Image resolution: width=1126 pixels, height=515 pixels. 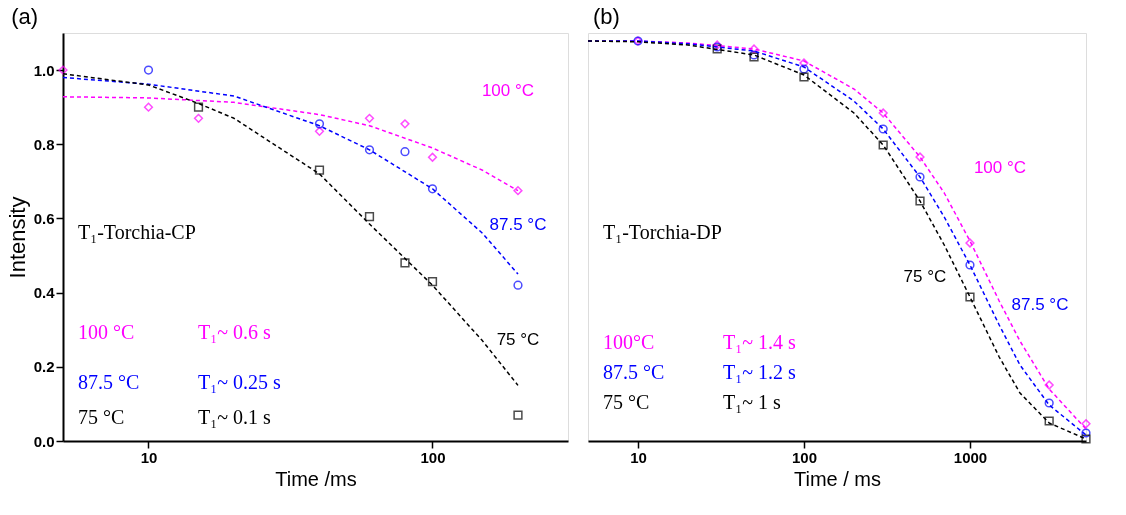 What do you see at coordinates (662, 232) in the screenshot?
I see `annotation: T₁-Torchia-DP` at bounding box center [662, 232].